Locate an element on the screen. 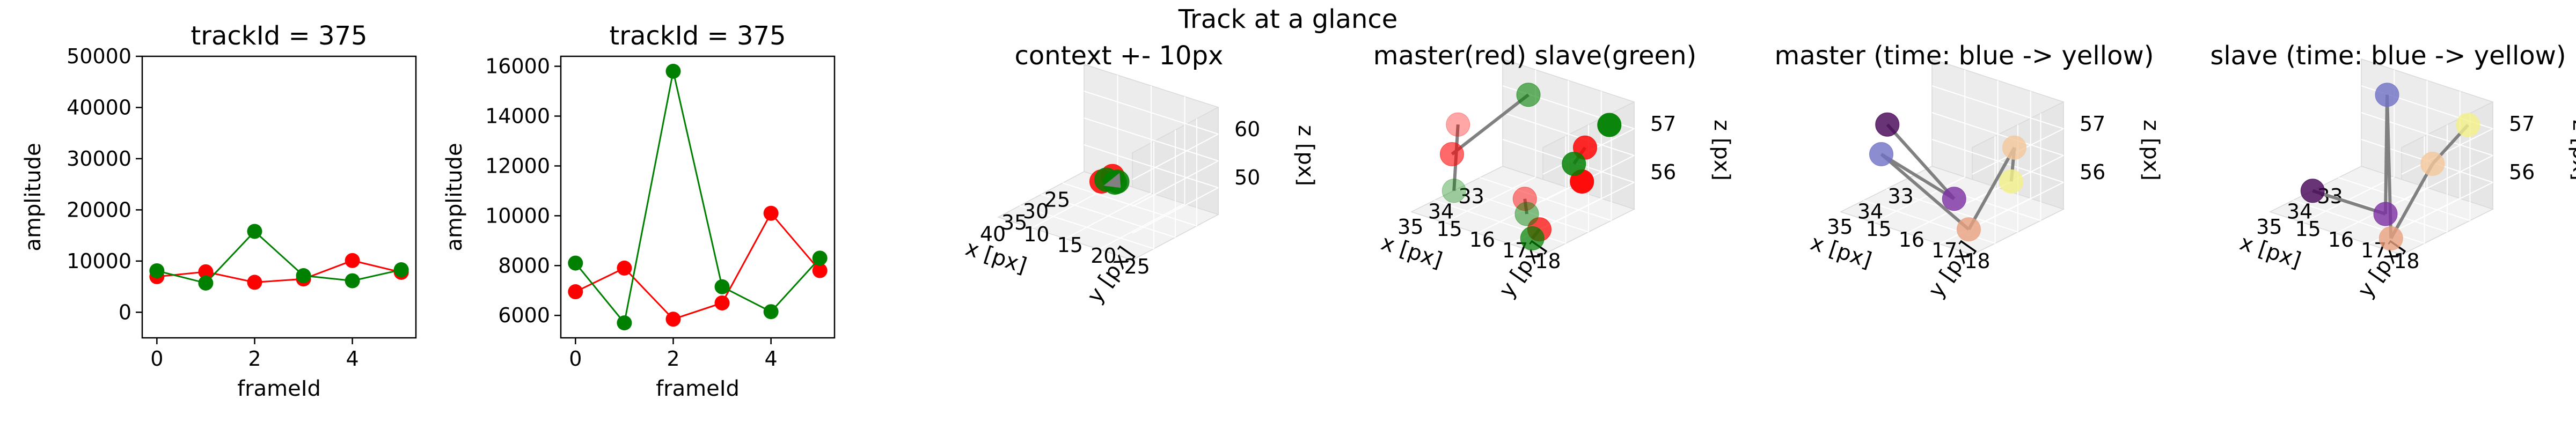 The height and width of the screenshot is (429, 2576). x-tick-label: 40 is located at coordinates (993, 234).